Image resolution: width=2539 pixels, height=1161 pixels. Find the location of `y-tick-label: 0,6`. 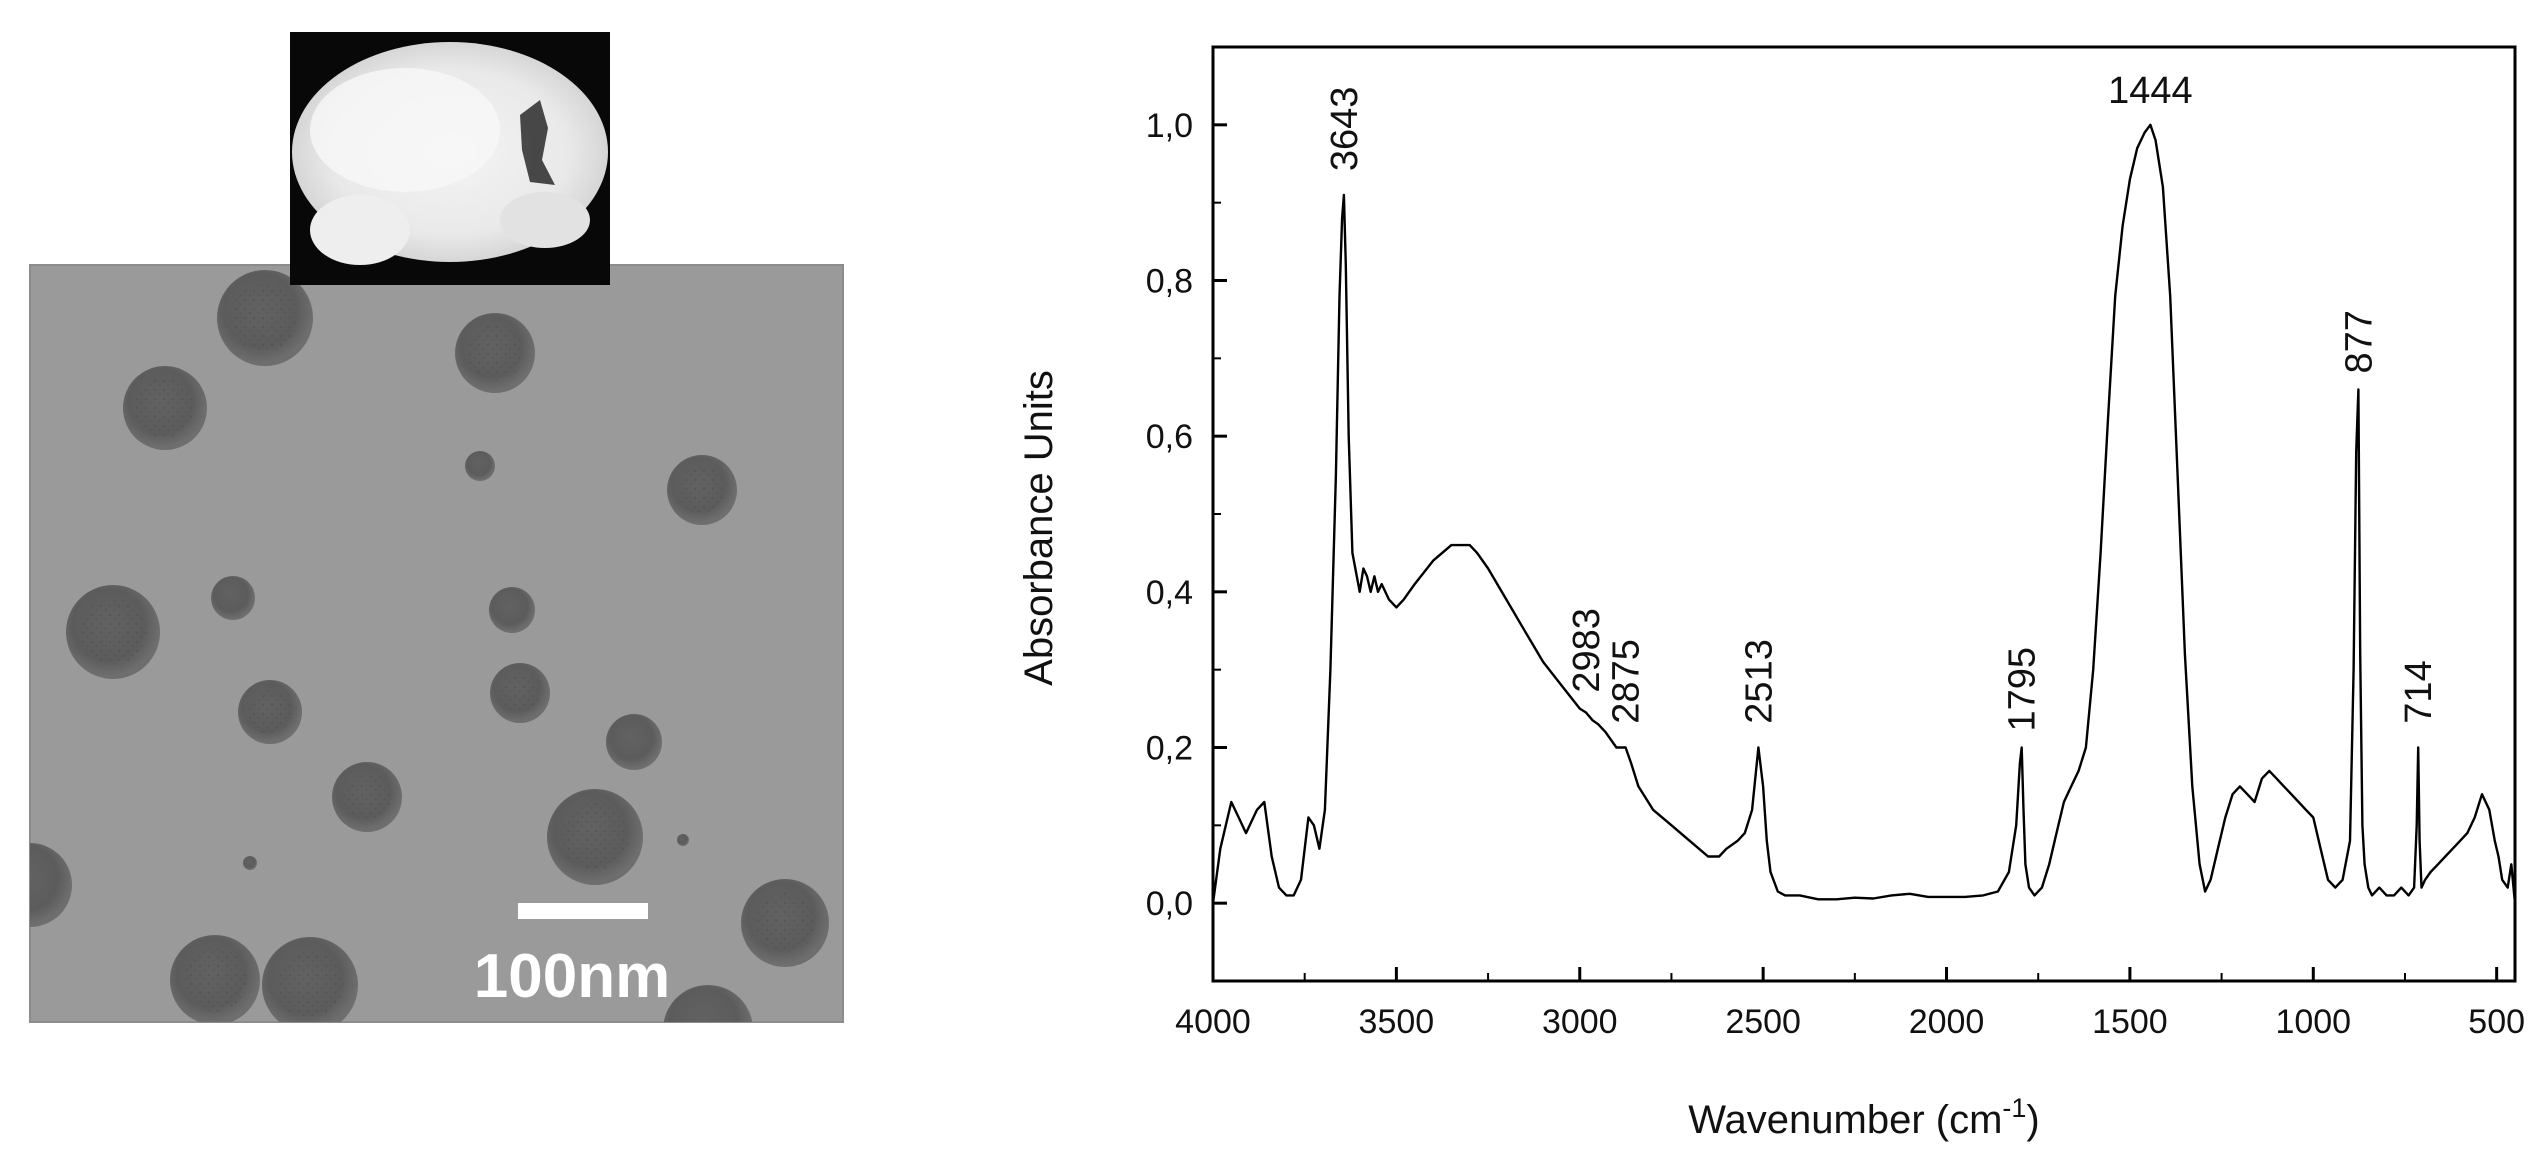

y-tick-label: 0,6 is located at coordinates (1169, 437).